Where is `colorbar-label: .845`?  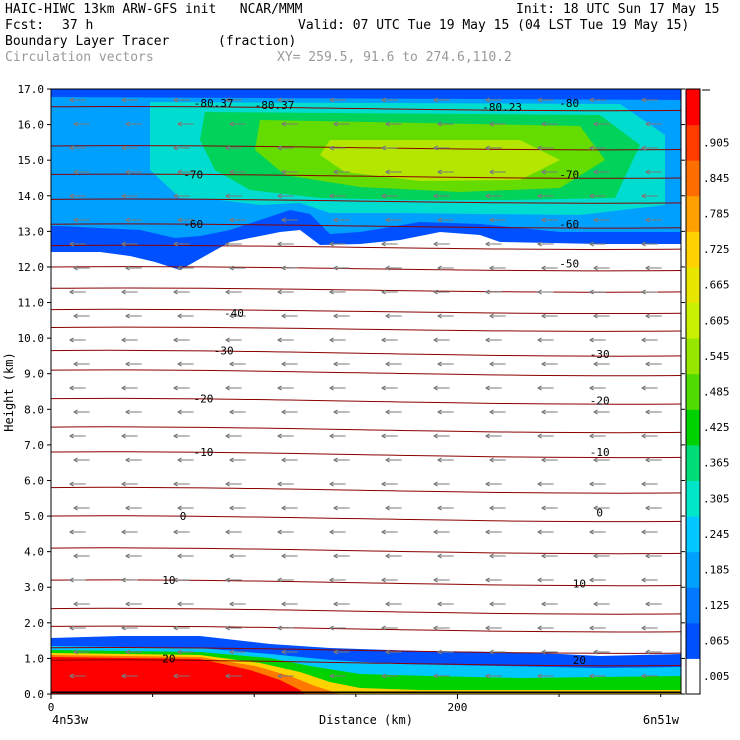 colorbar-label: .845 is located at coordinates (716, 178).